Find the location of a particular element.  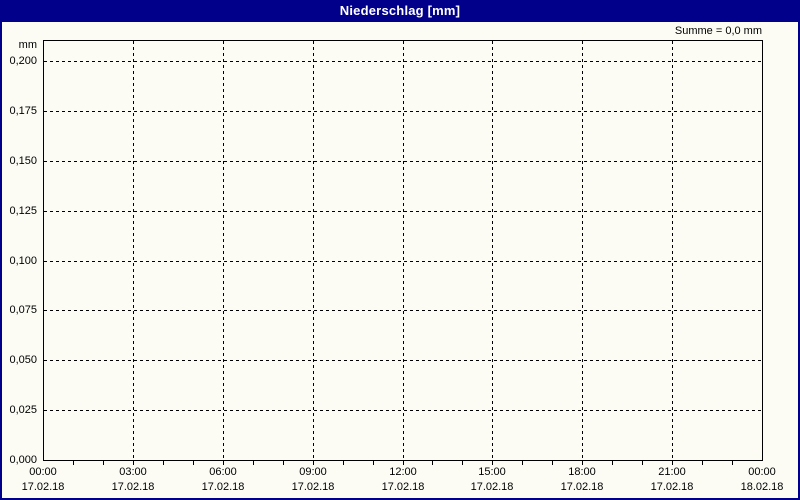

y-tick-label: 0,050 is located at coordinates (23, 360).